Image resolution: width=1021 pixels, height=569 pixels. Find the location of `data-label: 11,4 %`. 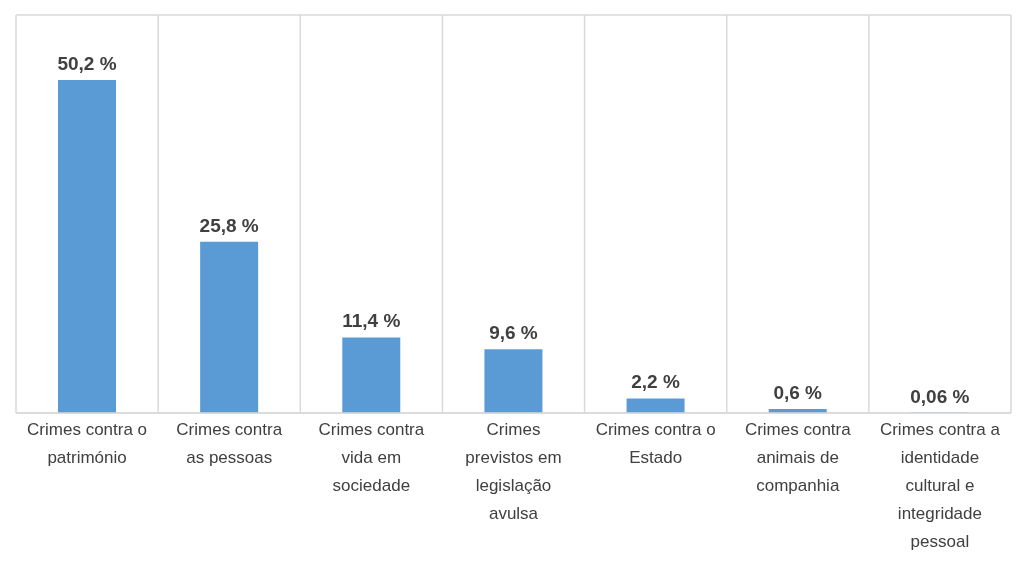

data-label: 11,4 % is located at coordinates (371, 321).